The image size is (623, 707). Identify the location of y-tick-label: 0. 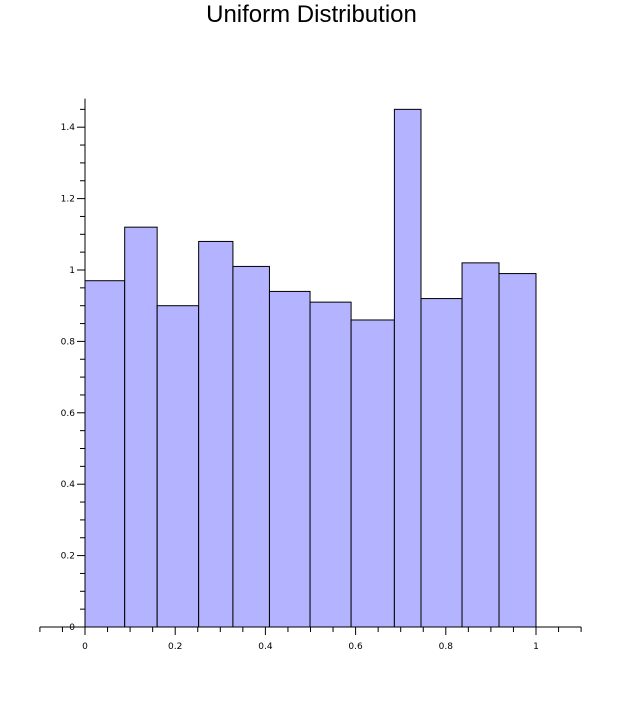
(72, 628).